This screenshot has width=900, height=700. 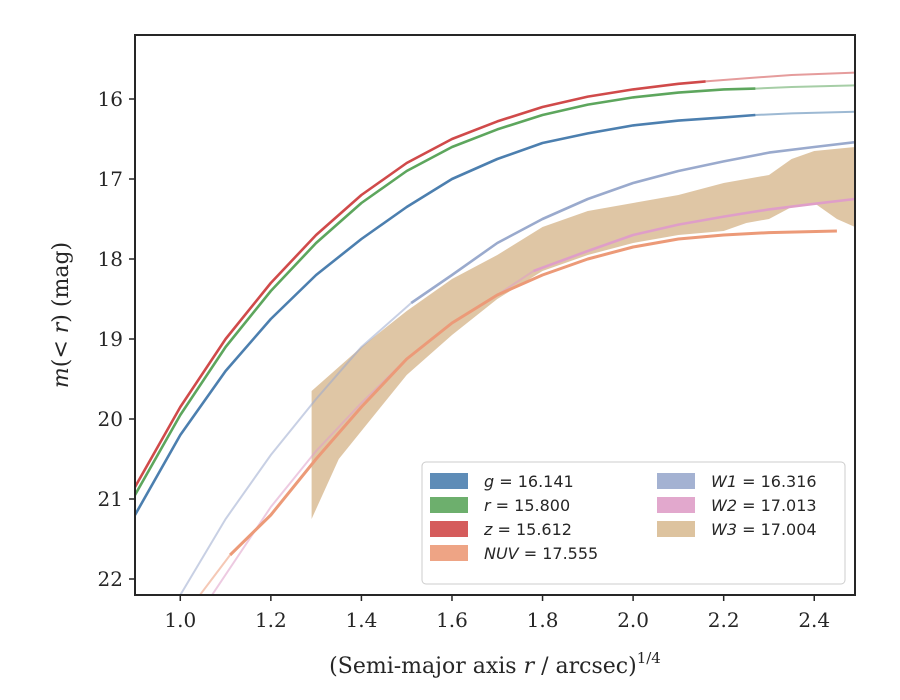 I want to click on legend-label-z: z = 15.612, so click(x=527, y=529).